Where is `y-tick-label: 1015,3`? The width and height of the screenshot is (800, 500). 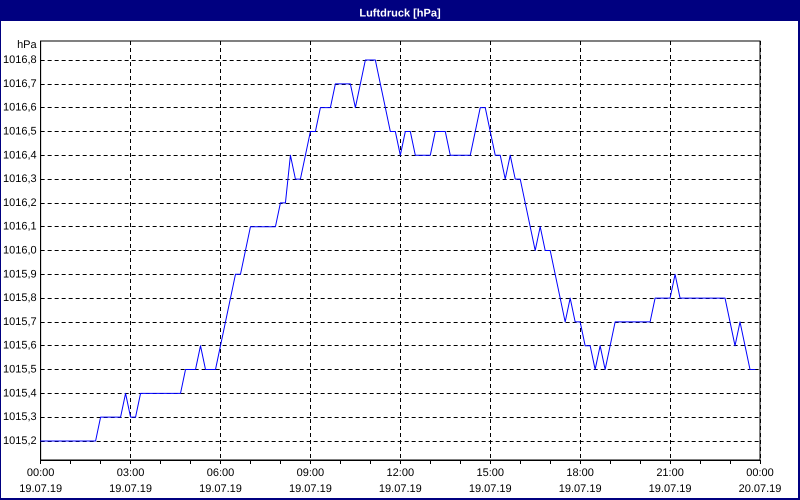 y-tick-label: 1015,3 is located at coordinates (19, 417).